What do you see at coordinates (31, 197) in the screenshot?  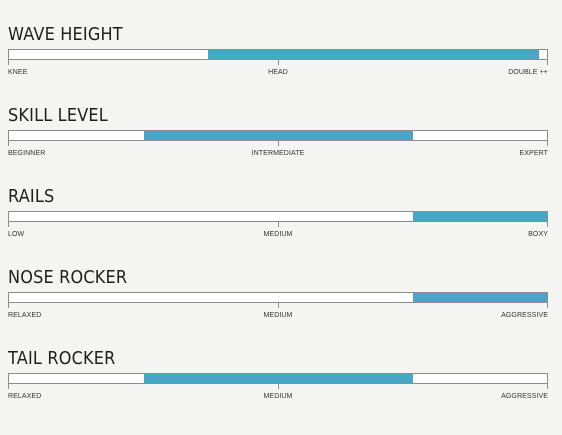 I see `spec-title: RAILS` at bounding box center [31, 197].